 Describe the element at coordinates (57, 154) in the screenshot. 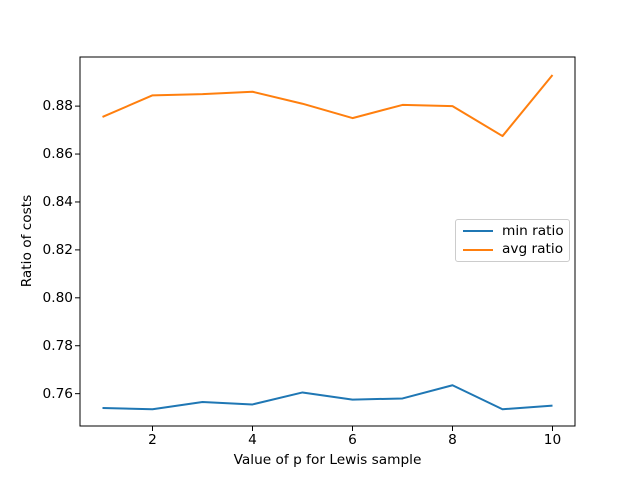

I see `y-tick-label: 0.86` at that location.